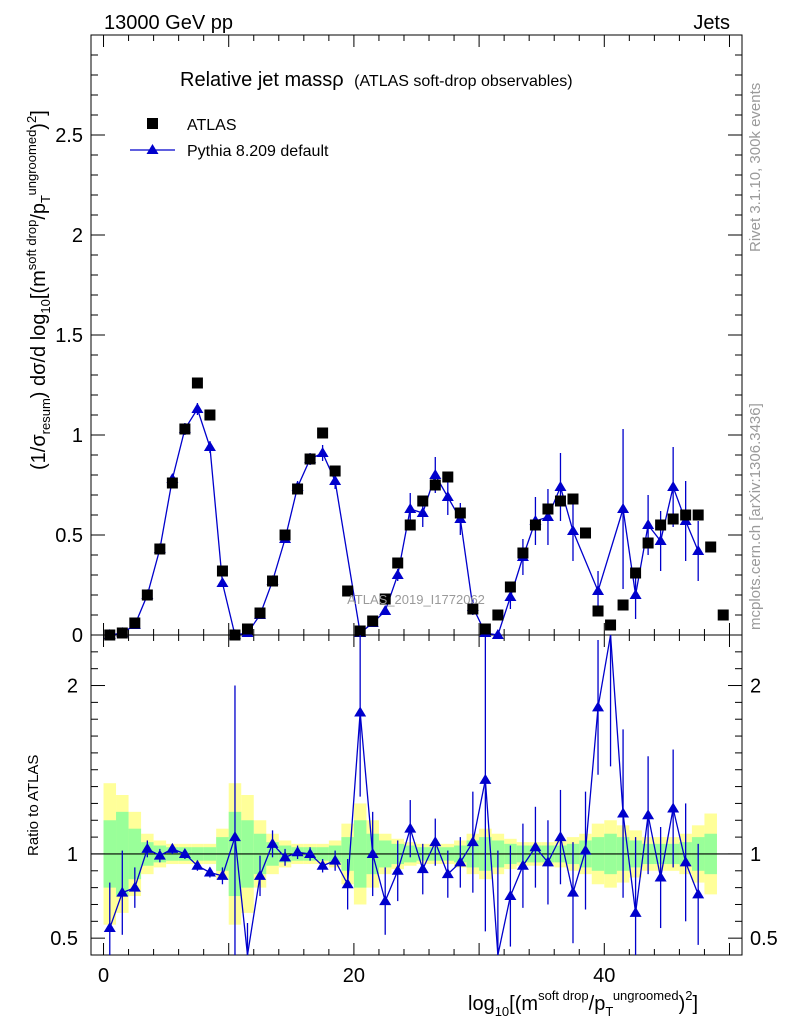  I want to click on x-tick-label: 40, so click(604, 976).